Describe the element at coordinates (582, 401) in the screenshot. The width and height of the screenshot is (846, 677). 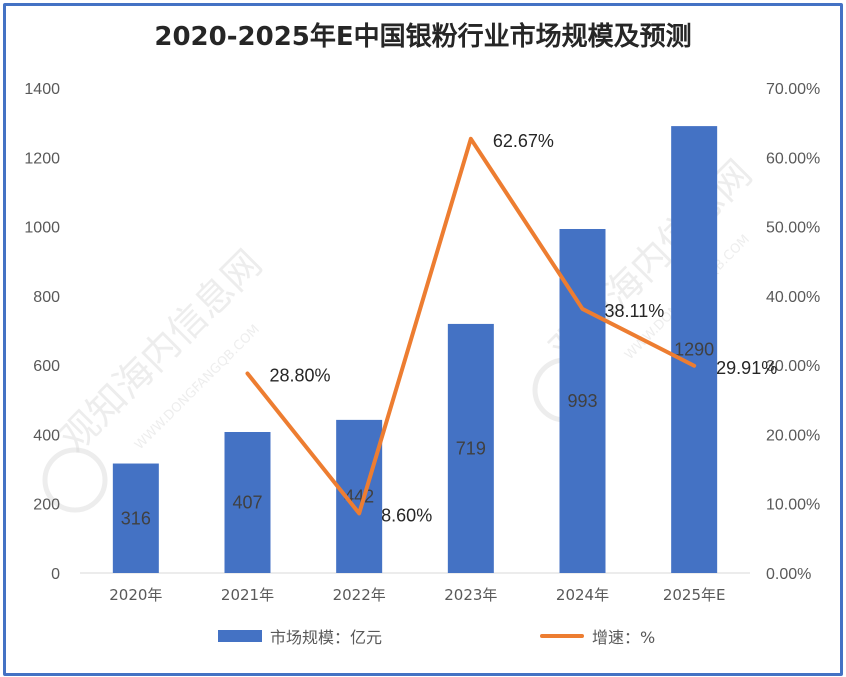
I see `bar-data-label: 993` at that location.